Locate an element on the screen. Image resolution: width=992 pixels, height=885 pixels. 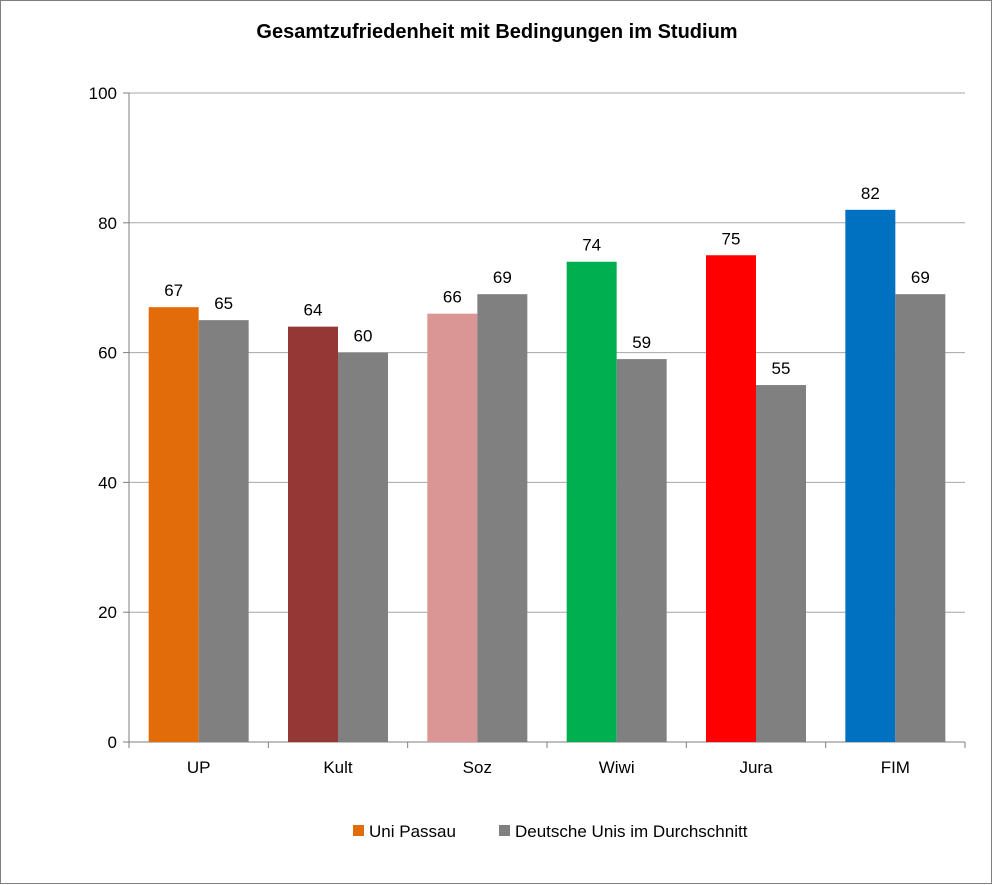
x-tick-label: UP is located at coordinates (199, 767).